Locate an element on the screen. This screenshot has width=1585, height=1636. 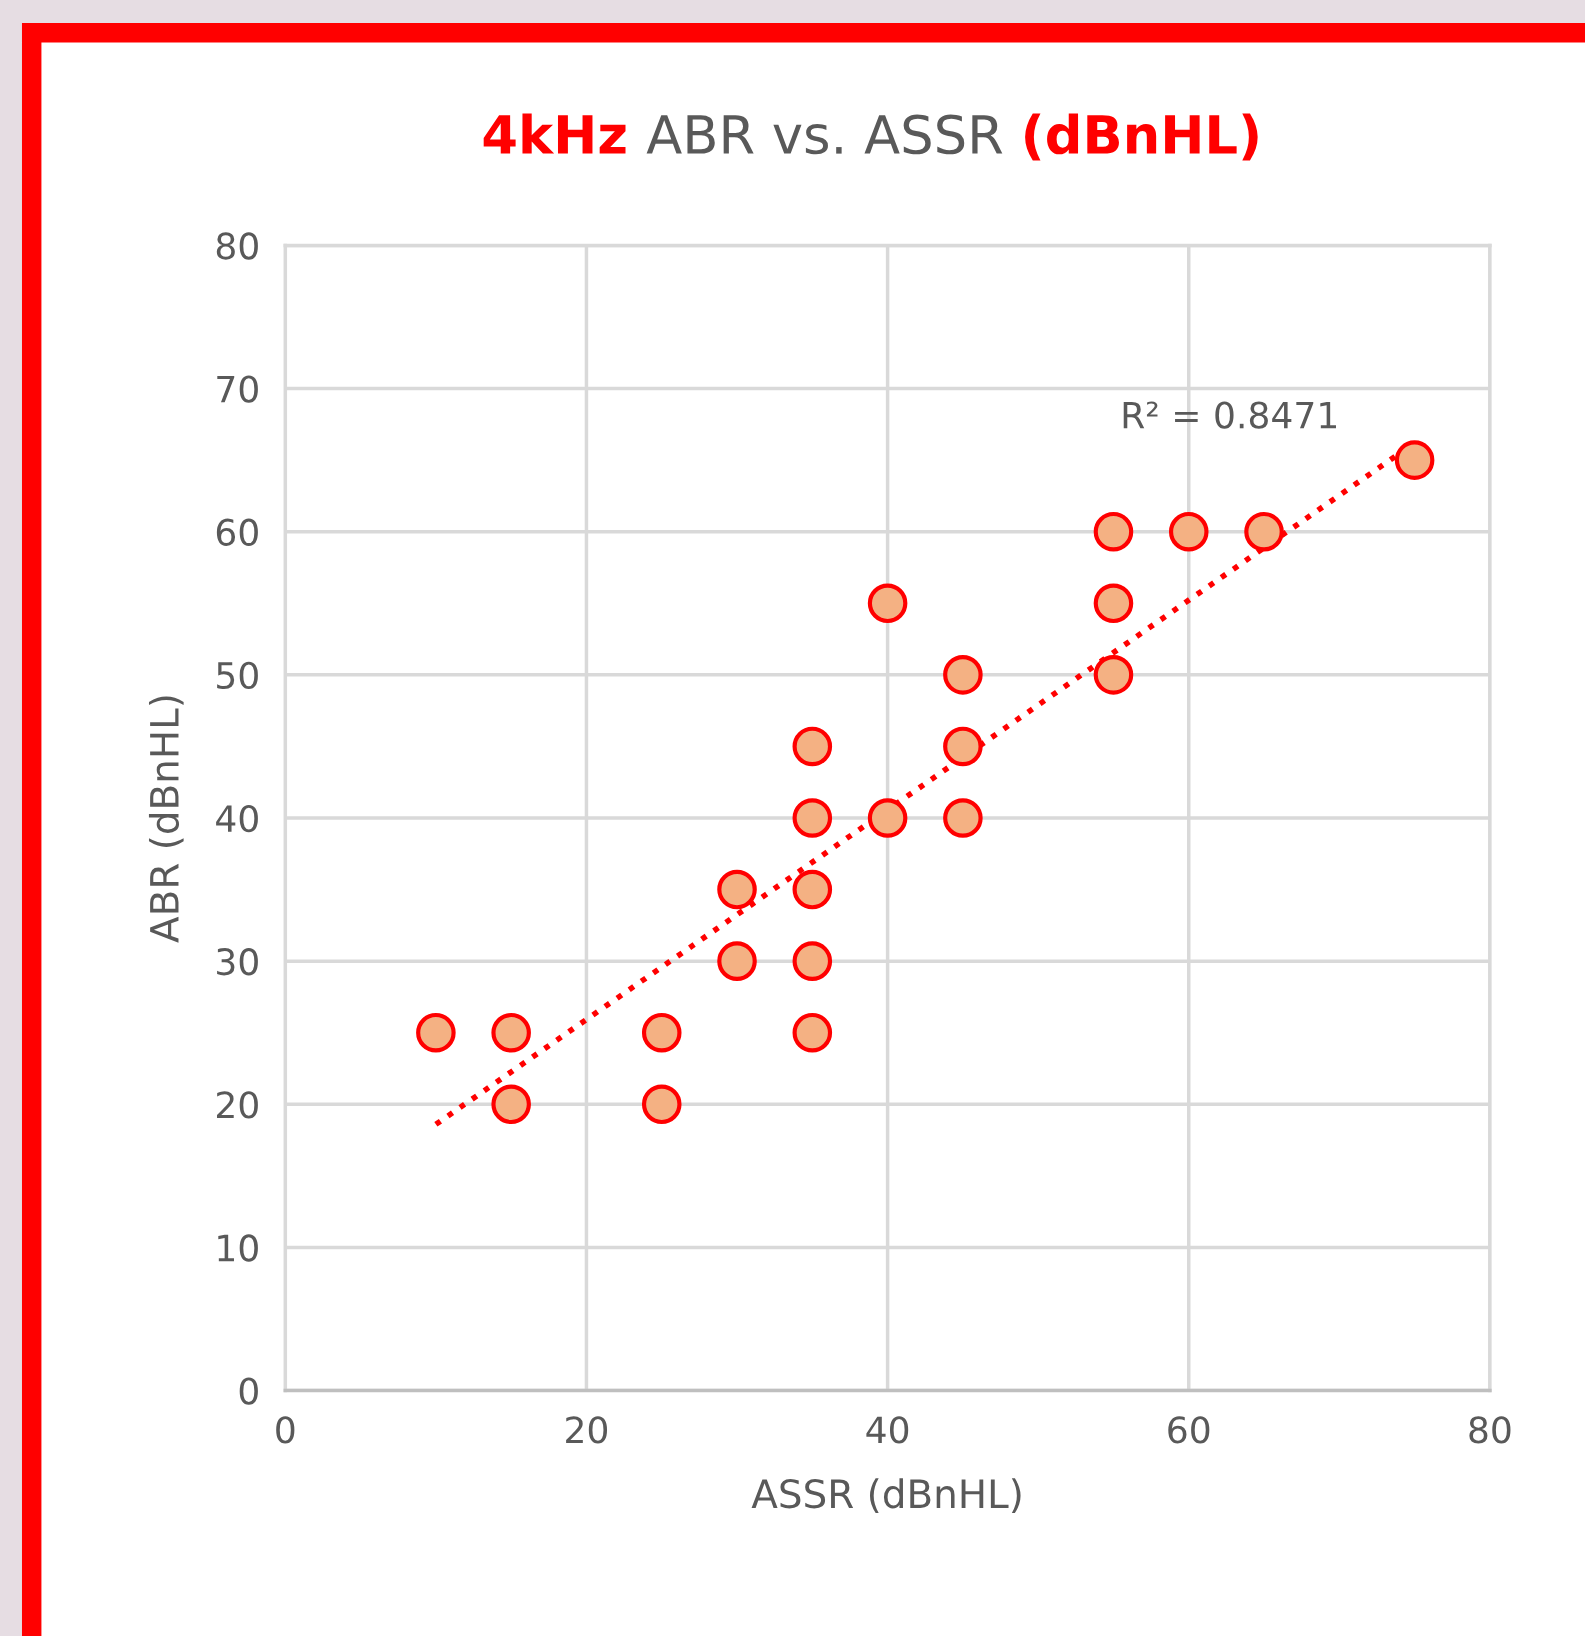
y-tick-label: 50 is located at coordinates (237, 675).